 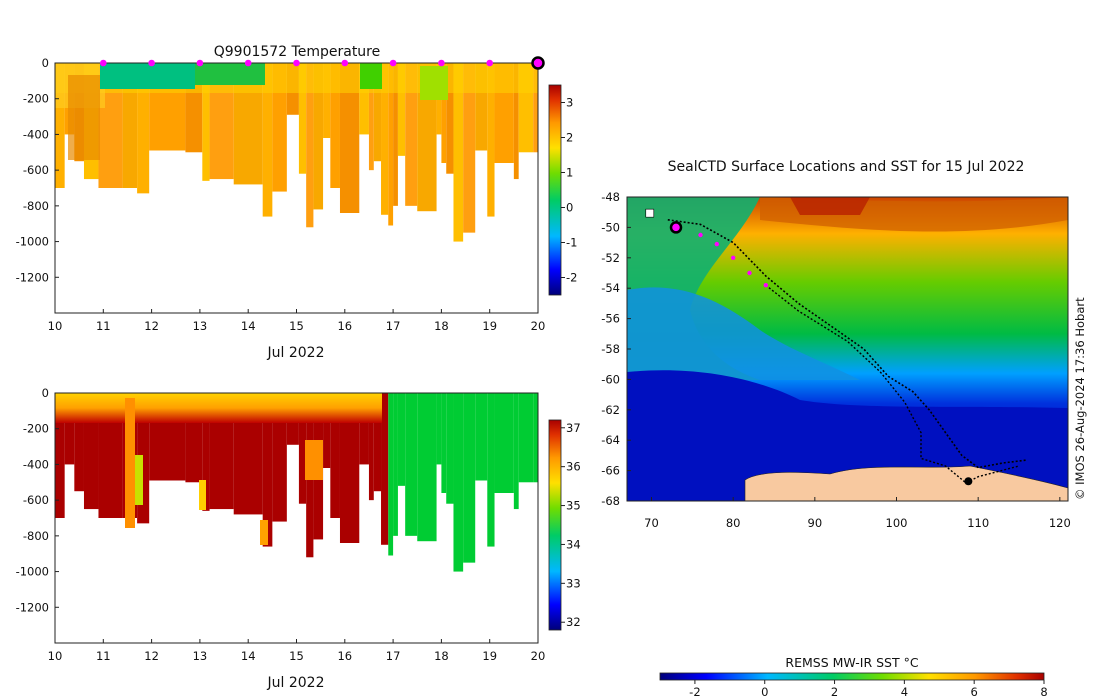 What do you see at coordinates (906, 483) in the screenshot?
I see `antarctic-land` at bounding box center [906, 483].